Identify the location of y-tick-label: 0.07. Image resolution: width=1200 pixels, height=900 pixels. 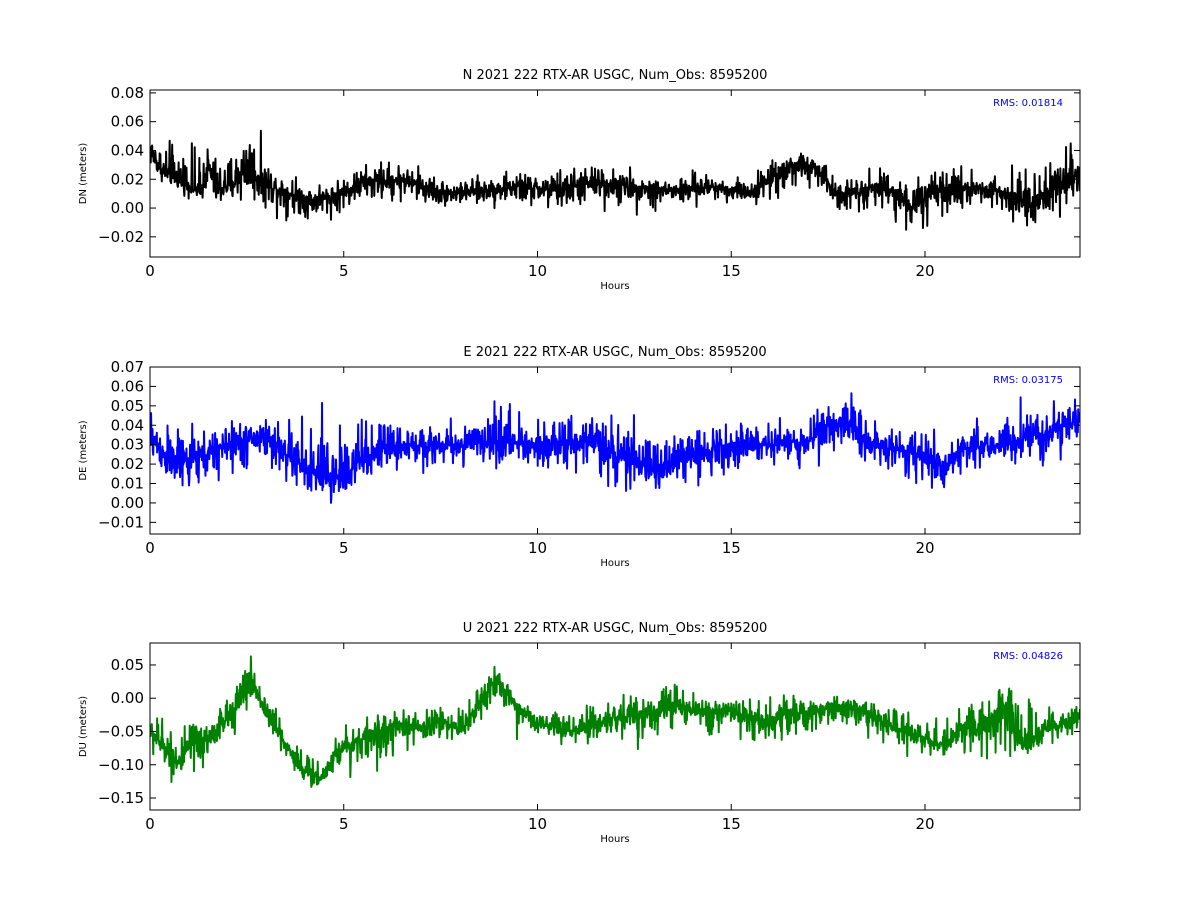
(127, 367).